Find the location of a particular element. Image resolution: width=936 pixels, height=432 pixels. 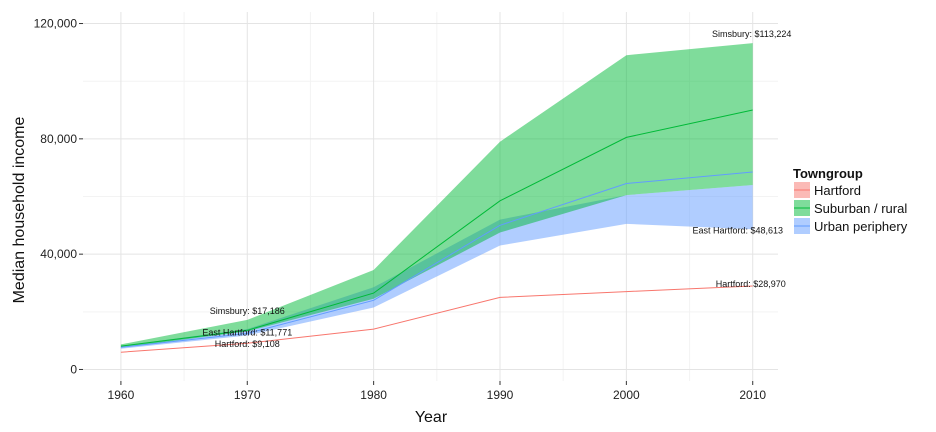

legend-title: Towngroup is located at coordinates (828, 173).